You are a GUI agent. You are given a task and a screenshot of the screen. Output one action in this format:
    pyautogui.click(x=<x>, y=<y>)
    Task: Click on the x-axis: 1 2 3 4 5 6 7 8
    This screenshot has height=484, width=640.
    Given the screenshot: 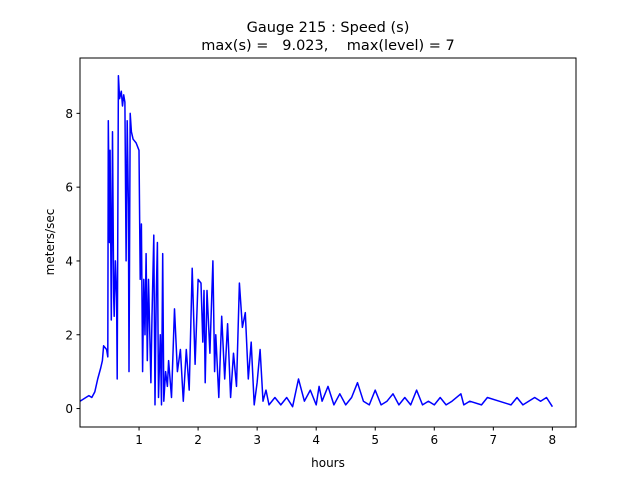 What is the action you would take?
    pyautogui.click(x=345, y=437)
    